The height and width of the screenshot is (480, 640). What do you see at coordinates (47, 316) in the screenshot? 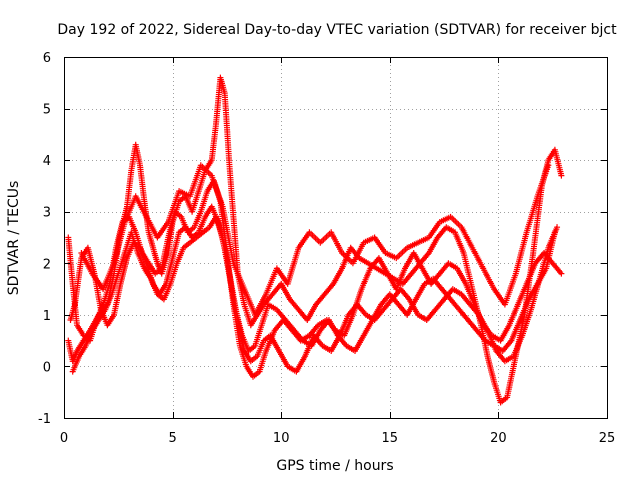
I see `y-tick-label: 1` at bounding box center [47, 316].